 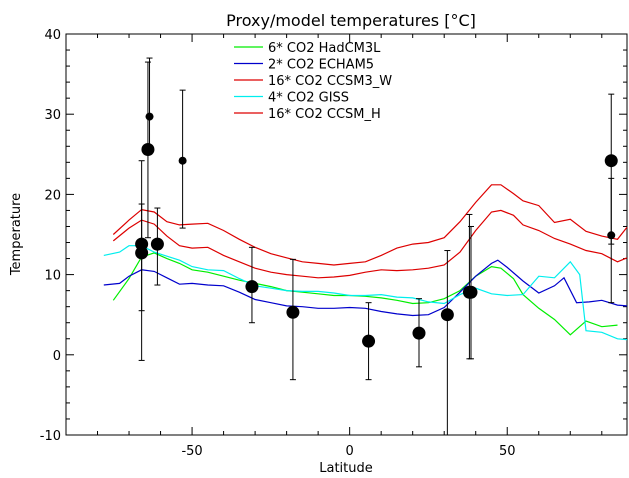 I want to click on legend-label-2: 2* CO2 ECHAM5, so click(x=321, y=65).